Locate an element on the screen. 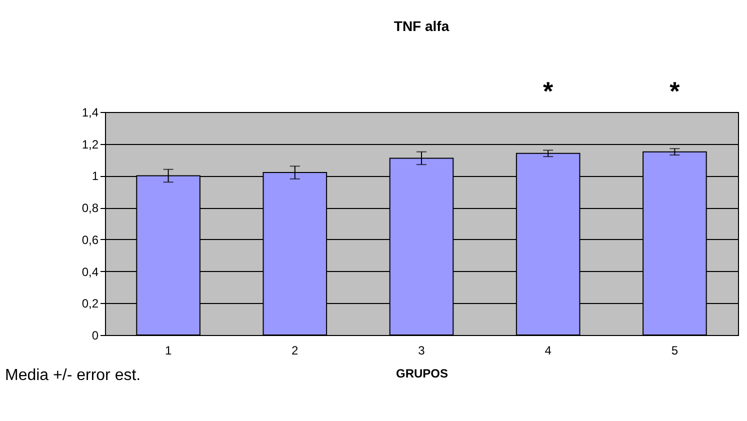  x-tick-label: 2 is located at coordinates (295, 351).